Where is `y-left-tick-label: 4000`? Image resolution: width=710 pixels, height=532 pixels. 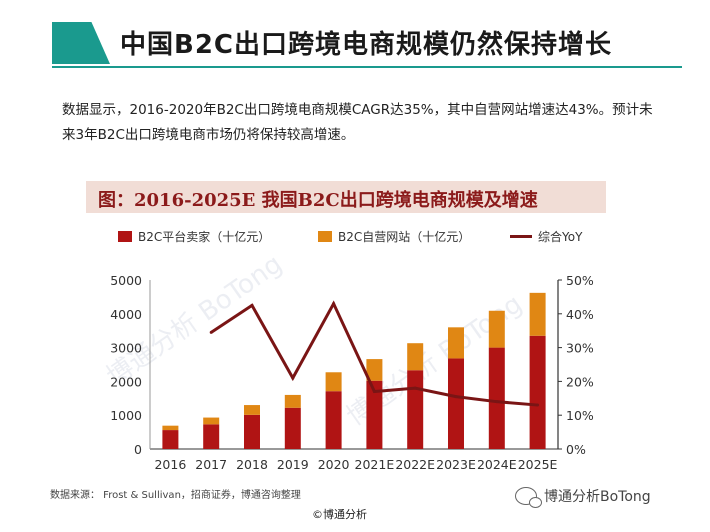
y-left-tick-label: 4000 is located at coordinates (126, 314).